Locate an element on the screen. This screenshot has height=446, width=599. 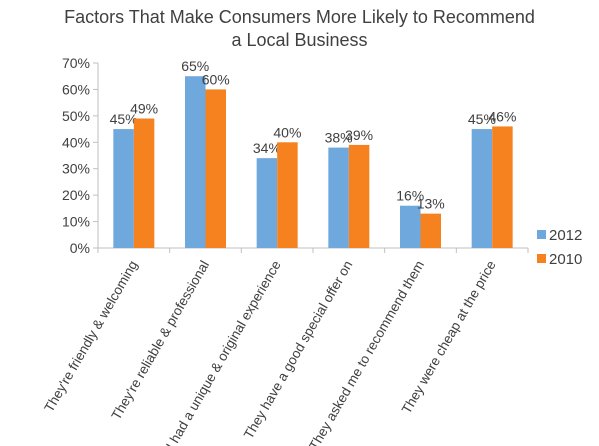
y-tick-label: 30% is located at coordinates (76, 169).